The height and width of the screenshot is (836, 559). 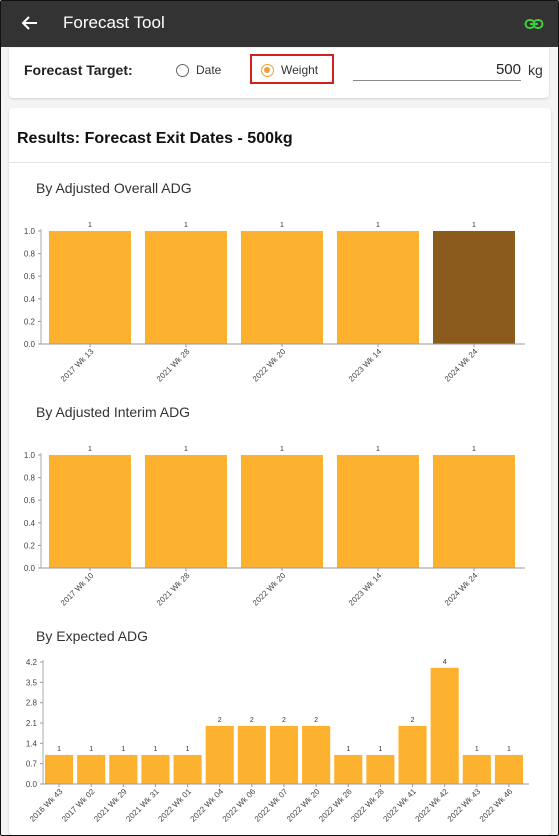 What do you see at coordinates (173, 365) in the screenshot?
I see `x-tick-label: 2021 Wk 28` at bounding box center [173, 365].